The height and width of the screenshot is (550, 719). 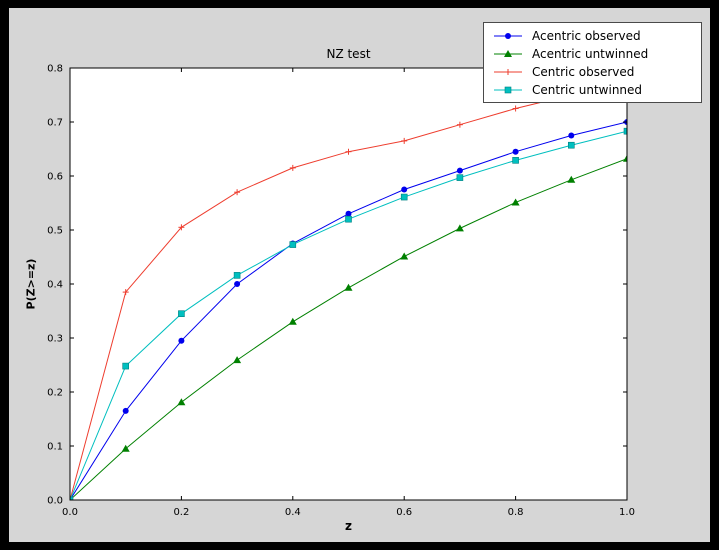 What do you see at coordinates (31, 284) in the screenshot?
I see `y-axis-label: P(Z>=z)` at bounding box center [31, 284].